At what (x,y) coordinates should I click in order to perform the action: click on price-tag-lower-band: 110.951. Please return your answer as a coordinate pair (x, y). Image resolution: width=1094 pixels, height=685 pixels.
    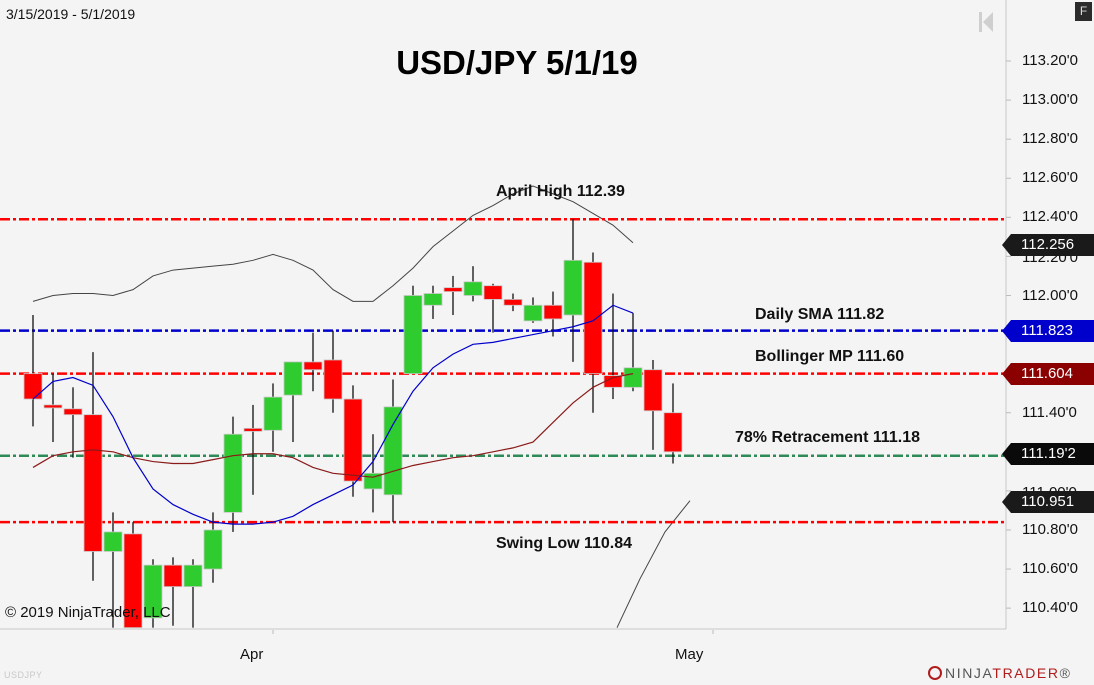
    Looking at the image, I should click on (1048, 502).